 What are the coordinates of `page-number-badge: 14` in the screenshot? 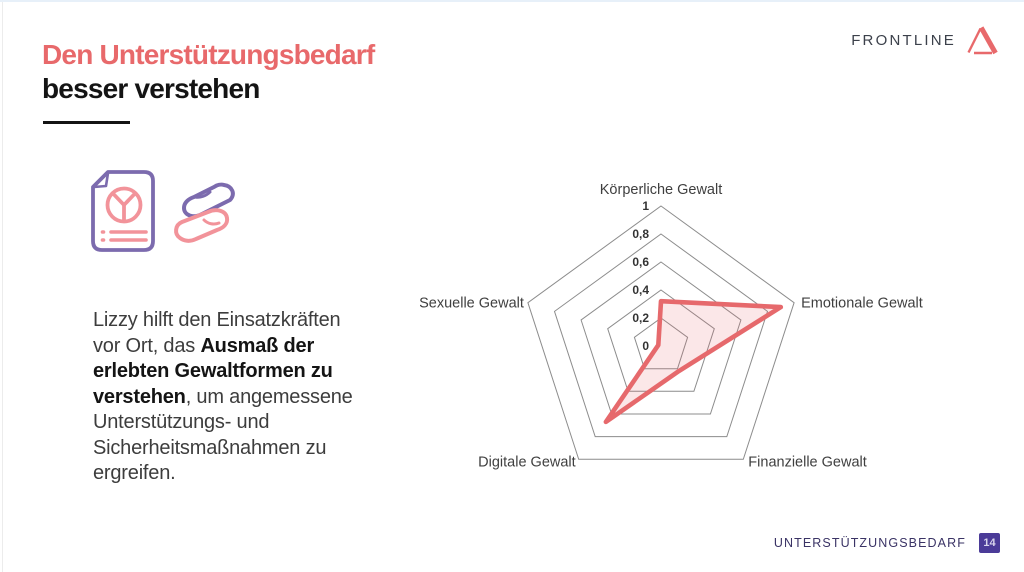 It's located at (989, 543).